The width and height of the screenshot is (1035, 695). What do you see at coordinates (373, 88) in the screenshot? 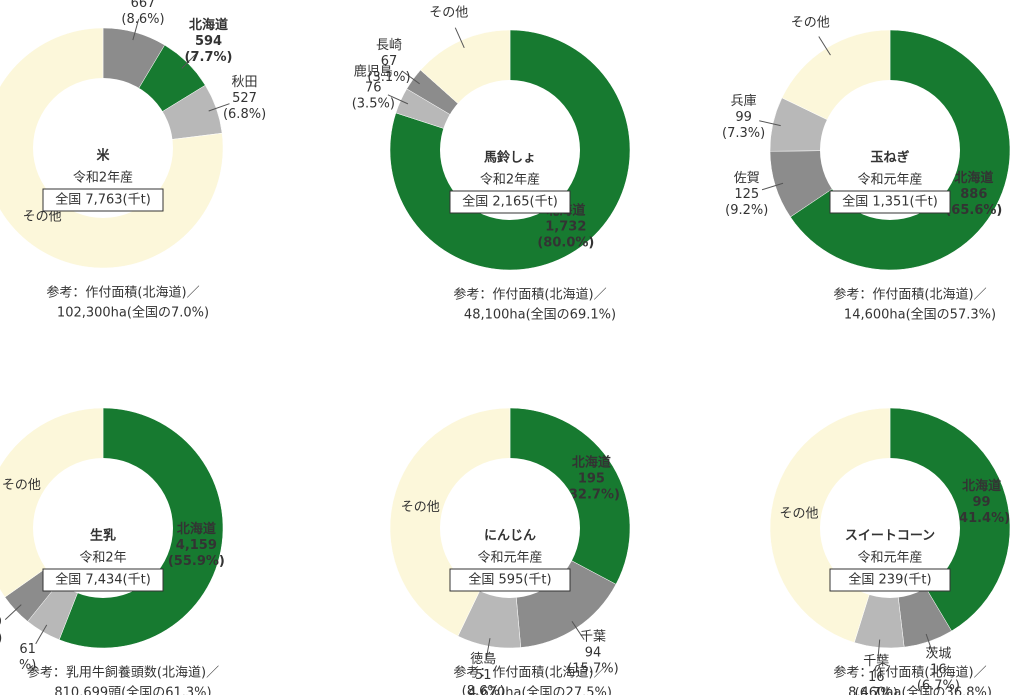
I see `slice-label: 76` at bounding box center [373, 88].